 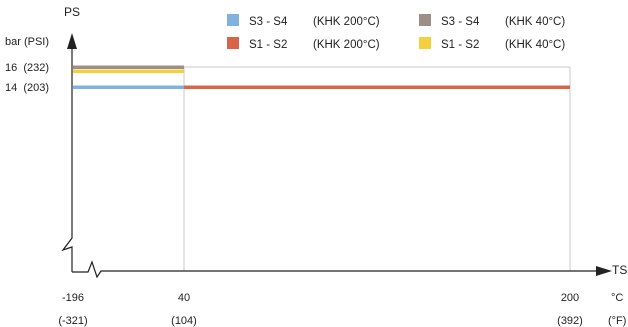 What do you see at coordinates (27, 42) in the screenshot?
I see `y-axis-unit: bar (PSI)` at bounding box center [27, 42].